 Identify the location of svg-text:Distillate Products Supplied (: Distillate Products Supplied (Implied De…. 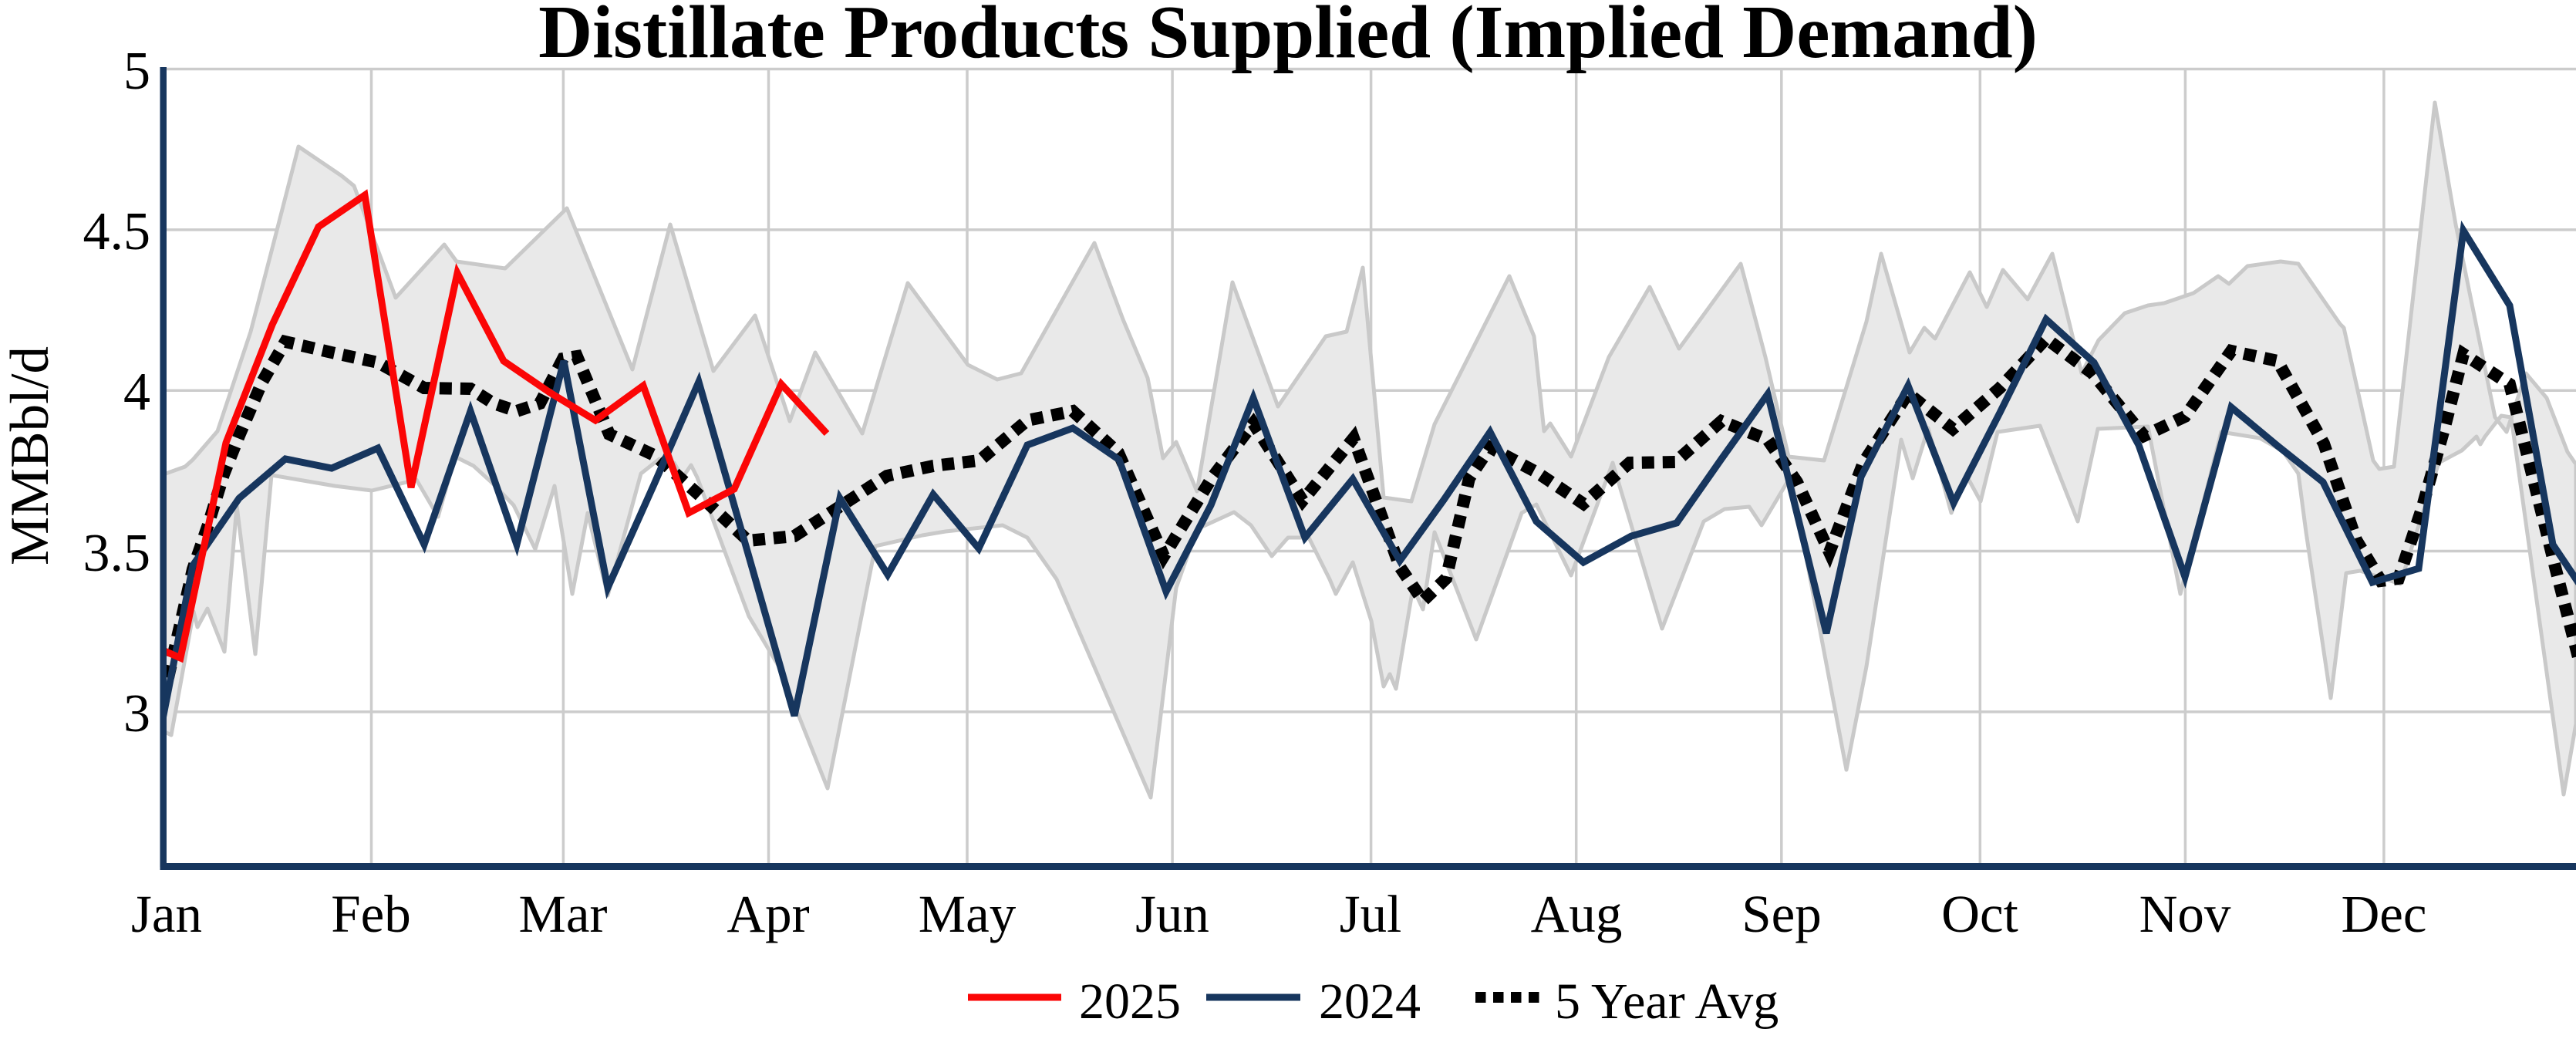
(1288, 36).